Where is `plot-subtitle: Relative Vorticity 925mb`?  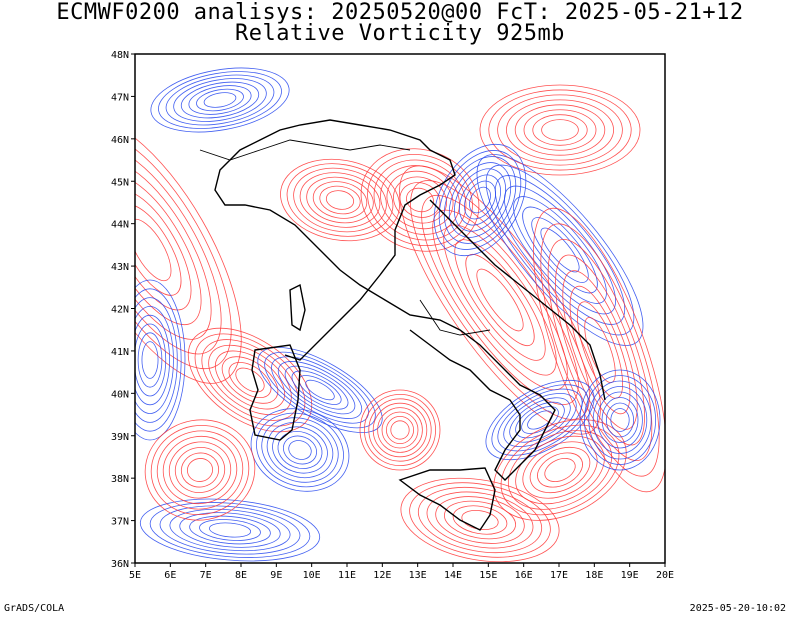 plot-subtitle: Relative Vorticity 925mb is located at coordinates (400, 33).